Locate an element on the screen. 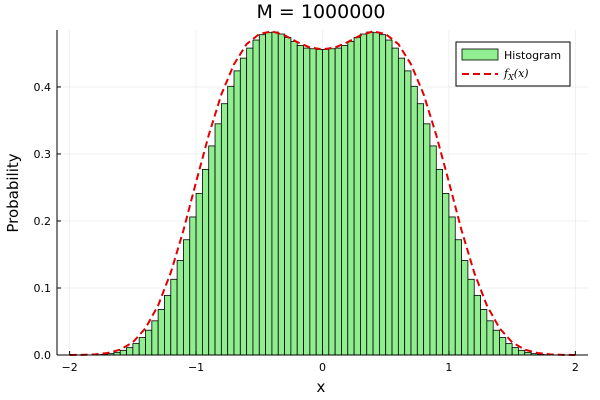  y-tick-label-2: 0.2 is located at coordinates (43, 221).